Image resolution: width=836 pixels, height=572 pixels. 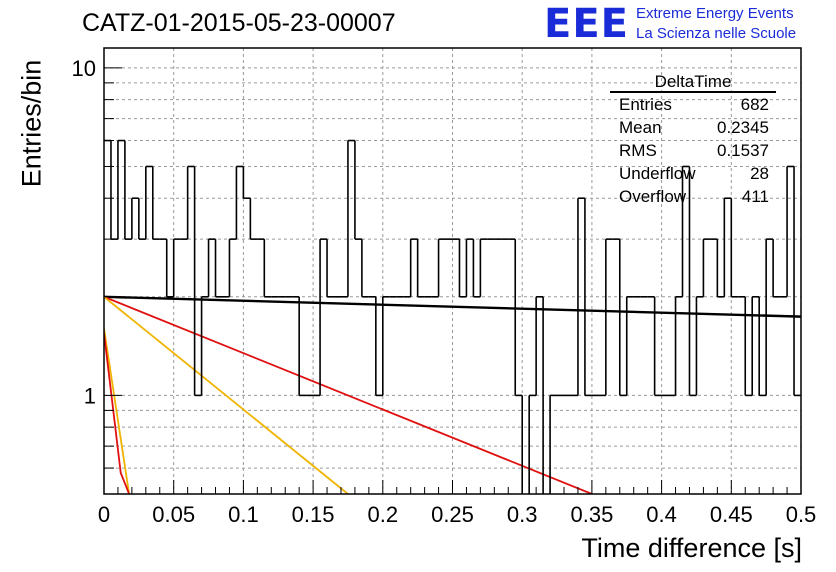 What do you see at coordinates (31, 123) in the screenshot?
I see `y-axis-label: Entries/bin` at bounding box center [31, 123].